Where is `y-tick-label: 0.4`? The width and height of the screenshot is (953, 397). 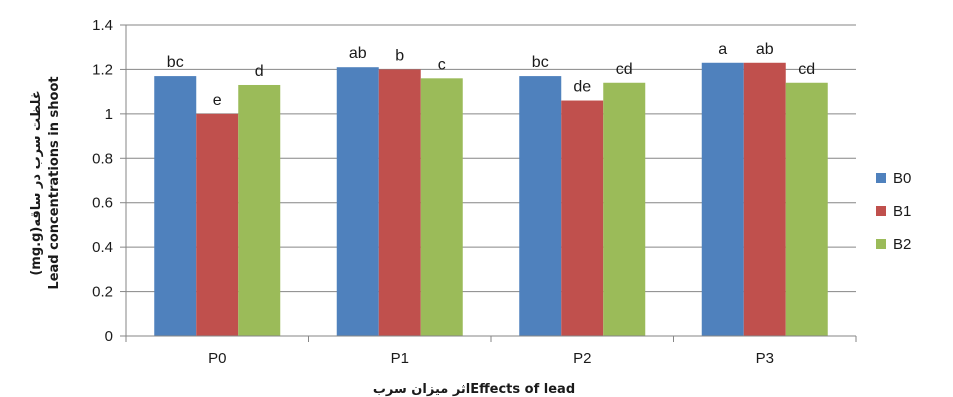 y-tick-label: 0.4 is located at coordinates (102, 247).